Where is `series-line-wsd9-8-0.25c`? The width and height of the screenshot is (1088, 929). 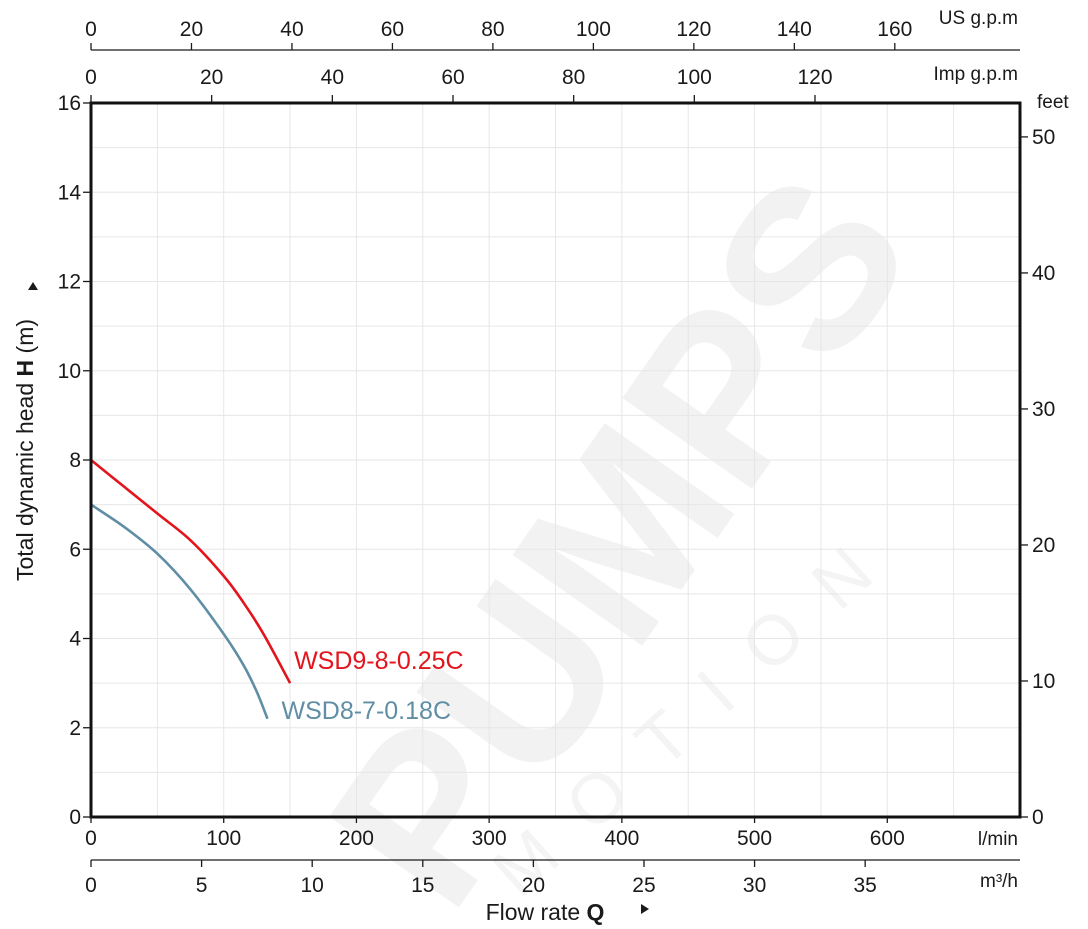 series-line-wsd9-8-0.25c is located at coordinates (191, 571).